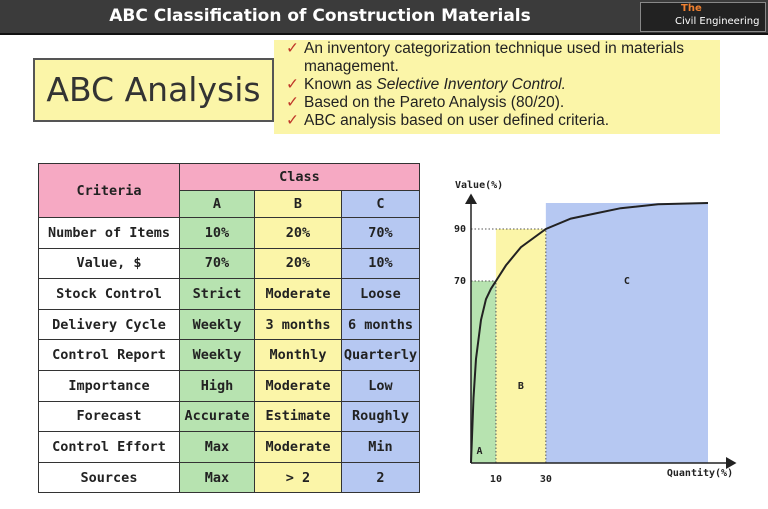 This screenshot has width=768, height=509. I want to click on heading: ABC Analysis, so click(153, 90).